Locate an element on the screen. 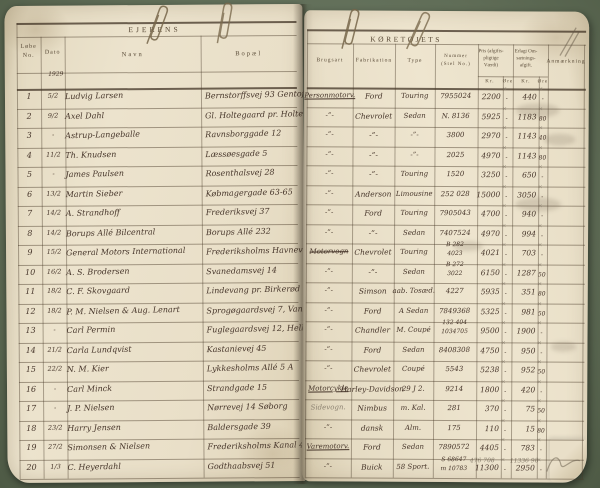 This screenshot has width=600, height=488. row-tax-kr: 2950 is located at coordinates (525, 467).